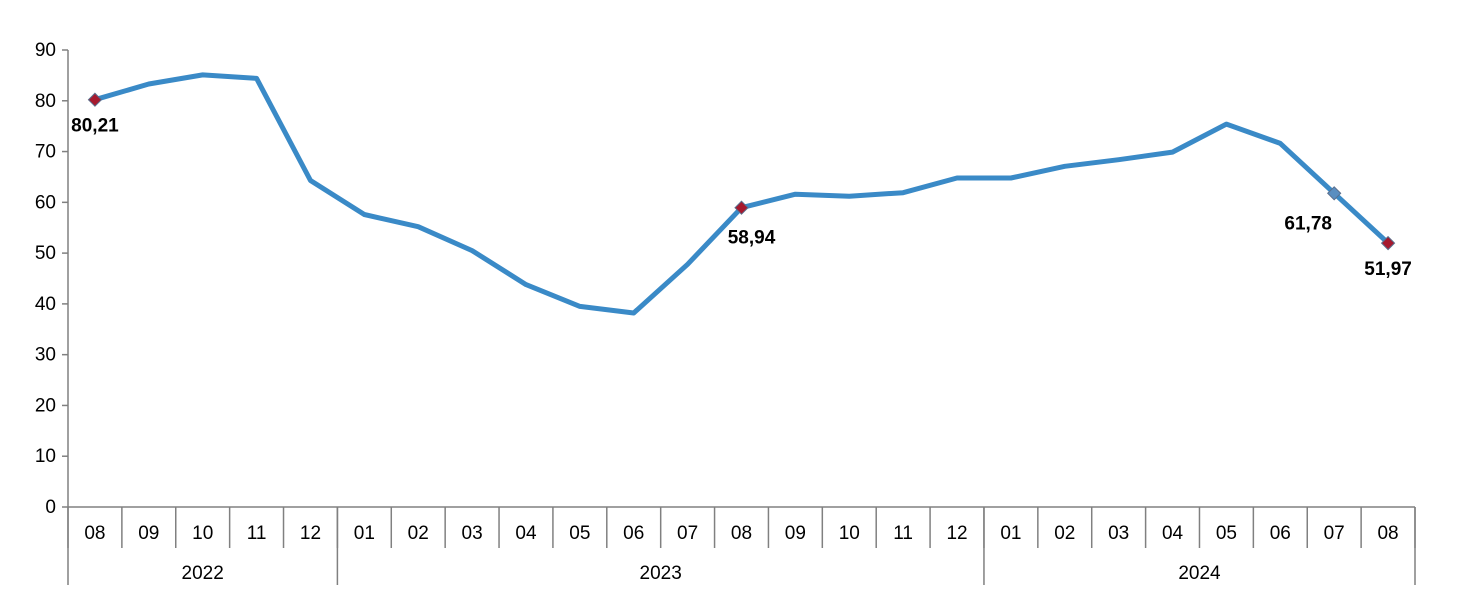 The height and width of the screenshot is (608, 1462). What do you see at coordinates (50, 507) in the screenshot?
I see `y-tick-label: 0` at bounding box center [50, 507].